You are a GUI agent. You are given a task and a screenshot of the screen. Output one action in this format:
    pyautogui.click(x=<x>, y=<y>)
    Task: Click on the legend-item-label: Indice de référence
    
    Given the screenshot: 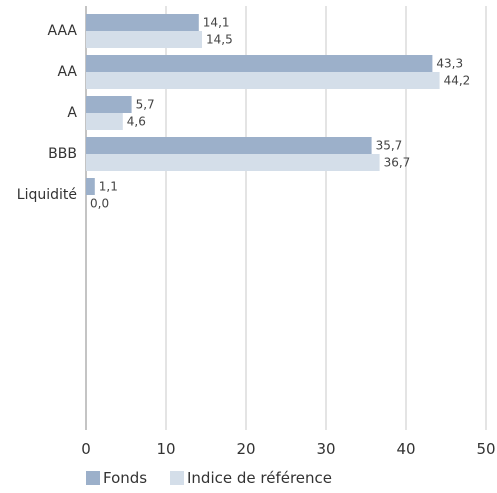 What is the action you would take?
    pyautogui.click(x=259, y=478)
    